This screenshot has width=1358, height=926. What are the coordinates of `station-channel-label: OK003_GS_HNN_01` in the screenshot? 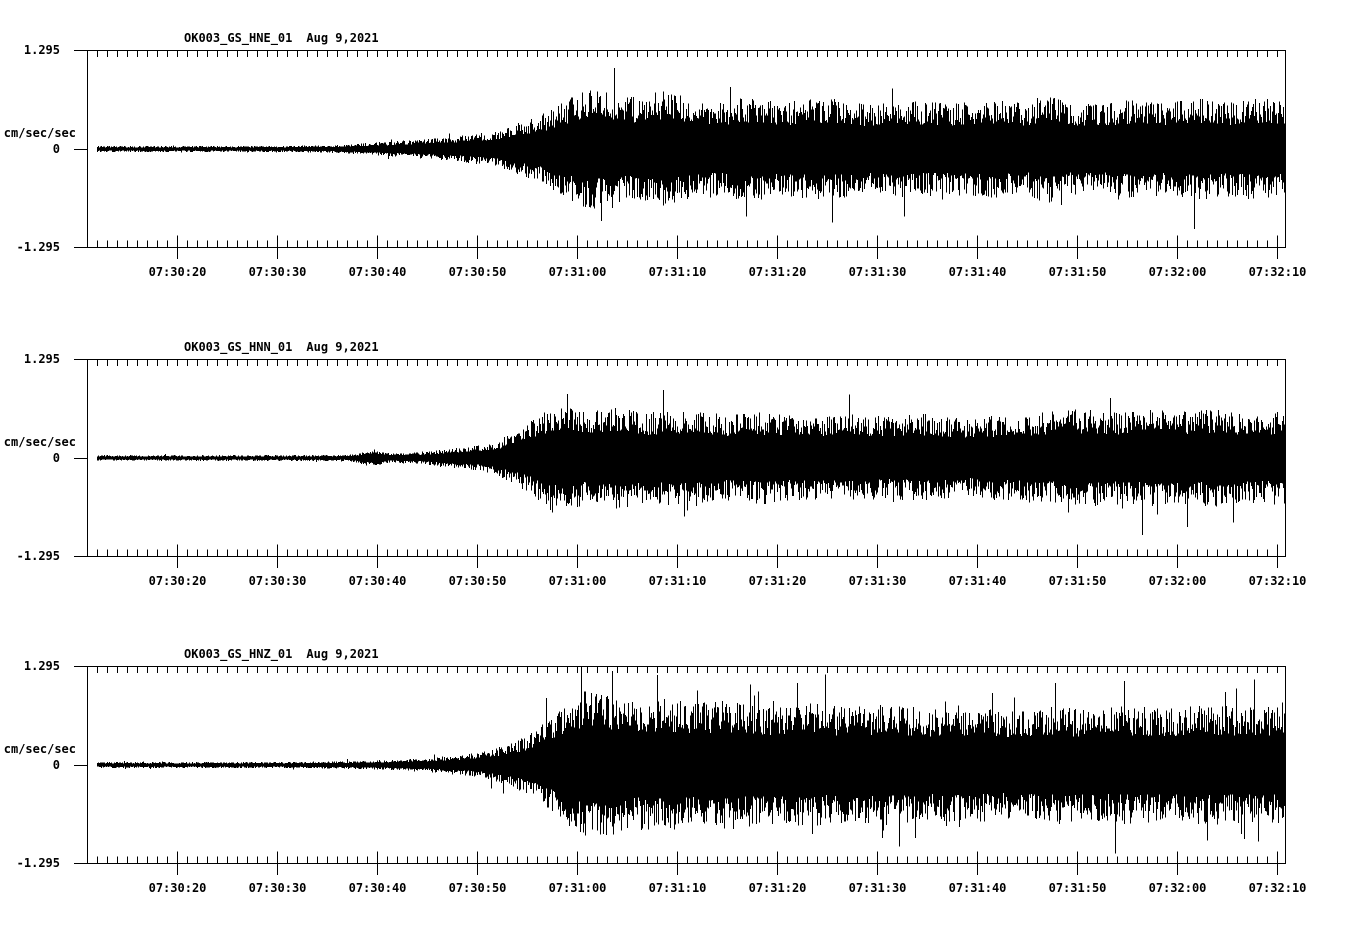 It's located at (238, 347).